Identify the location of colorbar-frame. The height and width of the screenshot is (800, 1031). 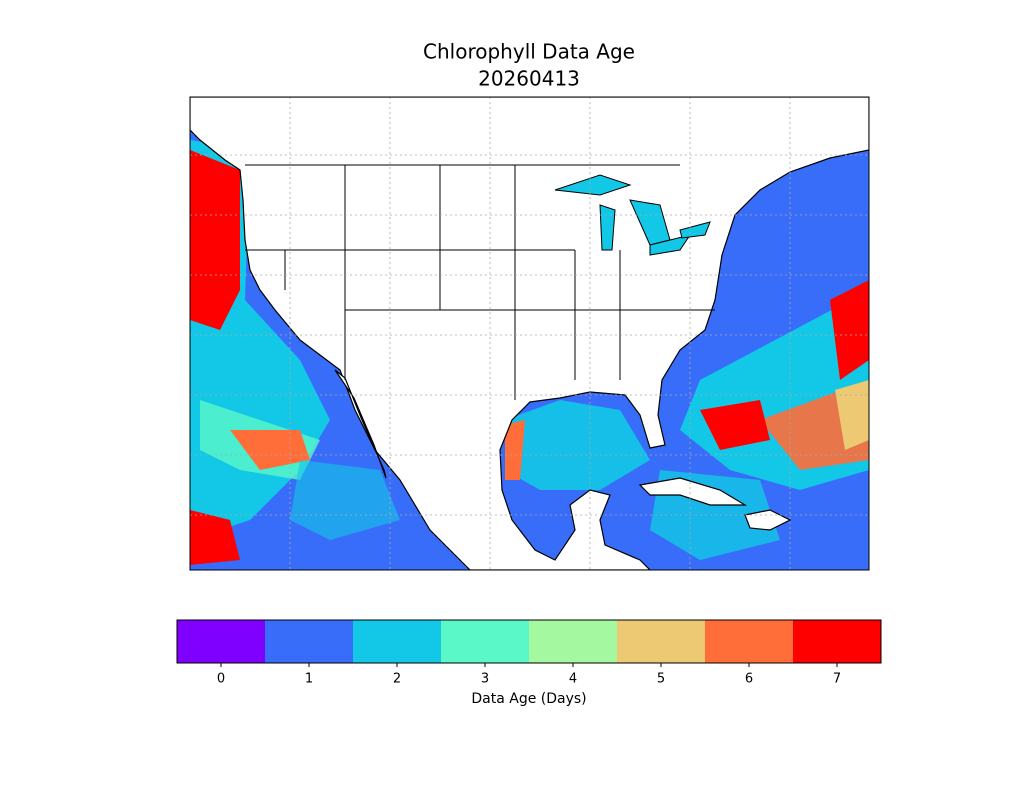
(529, 641).